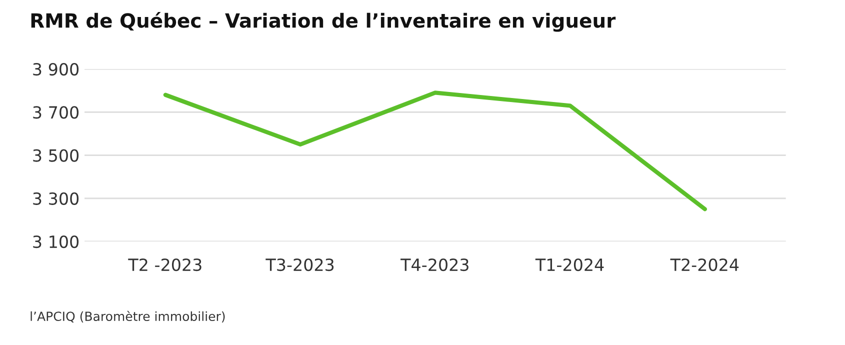 The width and height of the screenshot is (845, 345). What do you see at coordinates (704, 265) in the screenshot?
I see `x-tick-label: T2-2024` at bounding box center [704, 265].